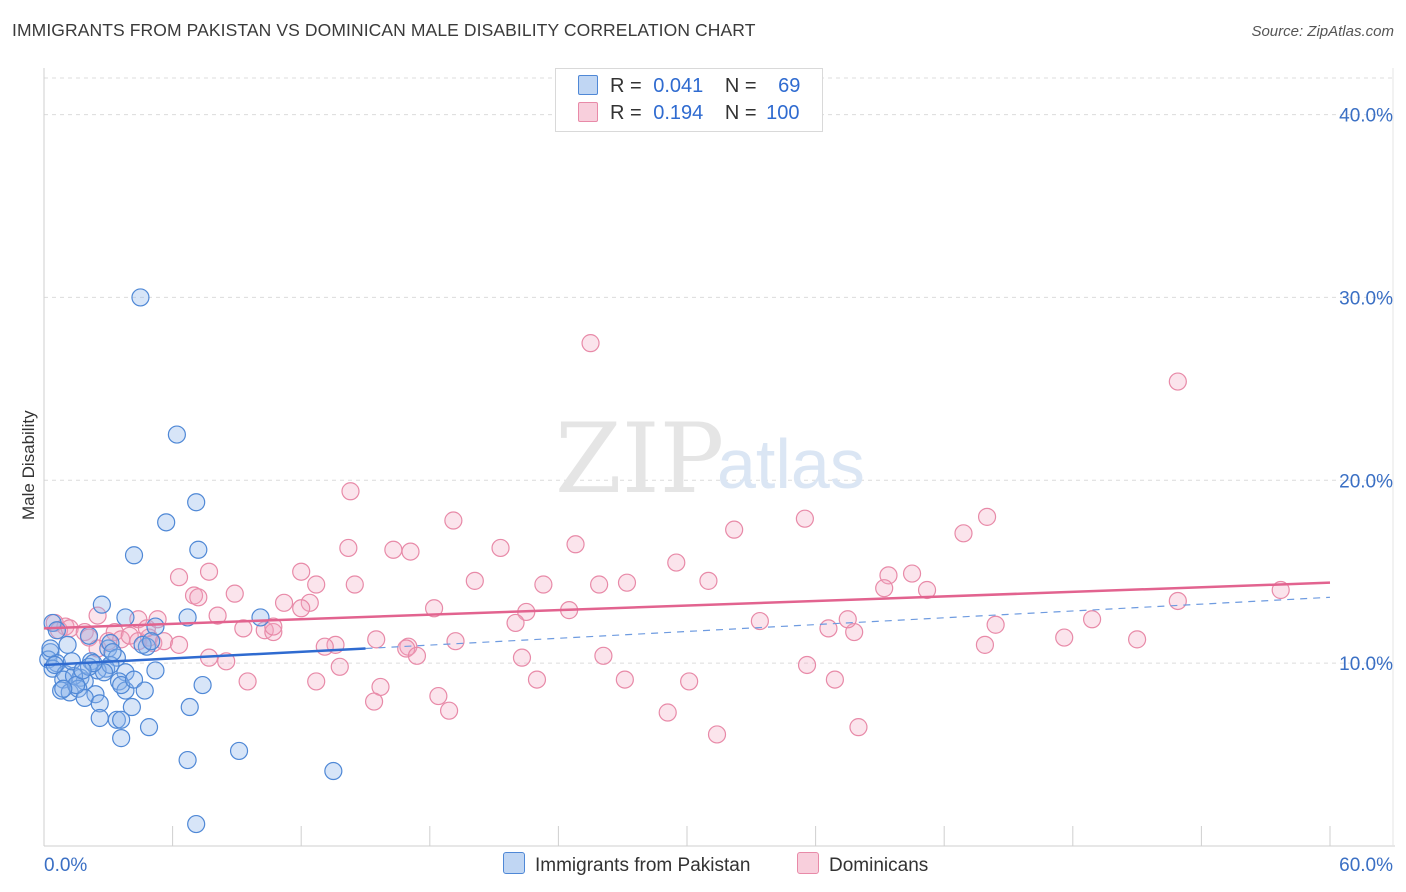 The height and width of the screenshot is (892, 1406). I want to click on bottom-legend-pakistan: Immigrants from Pakistan, so click(626, 864).